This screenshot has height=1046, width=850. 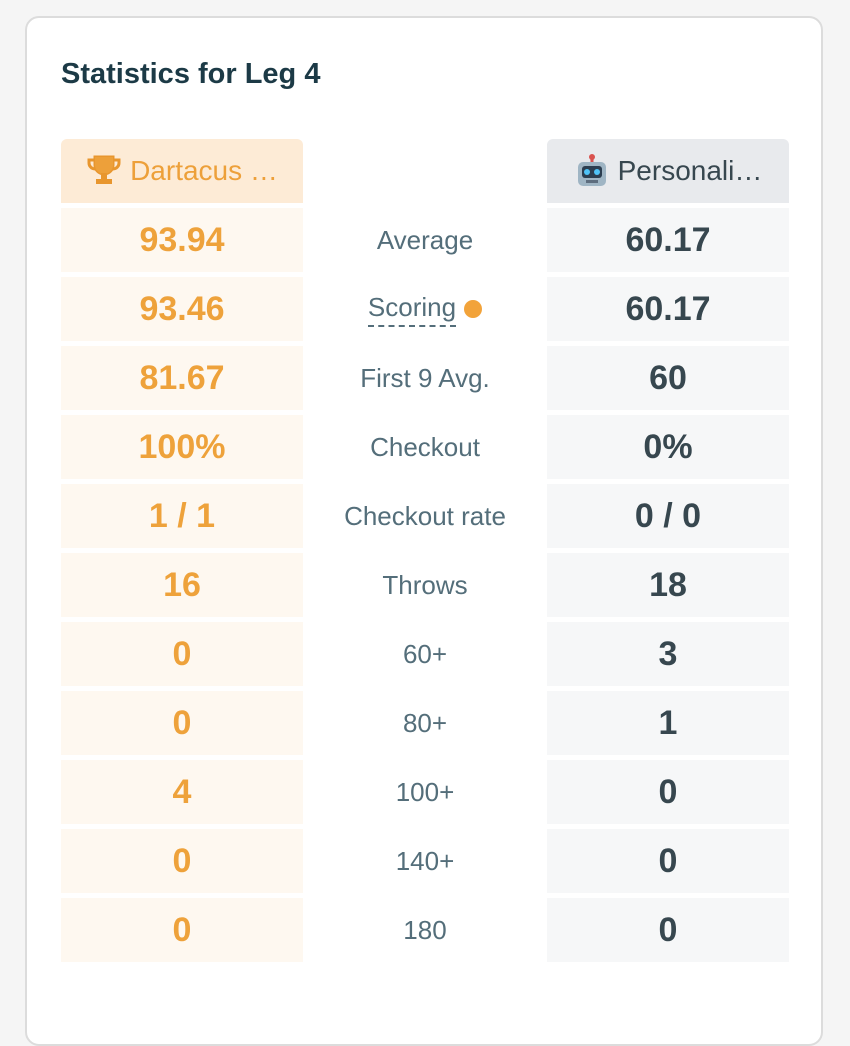 What do you see at coordinates (668, 723) in the screenshot?
I see `player2-value: 1` at bounding box center [668, 723].